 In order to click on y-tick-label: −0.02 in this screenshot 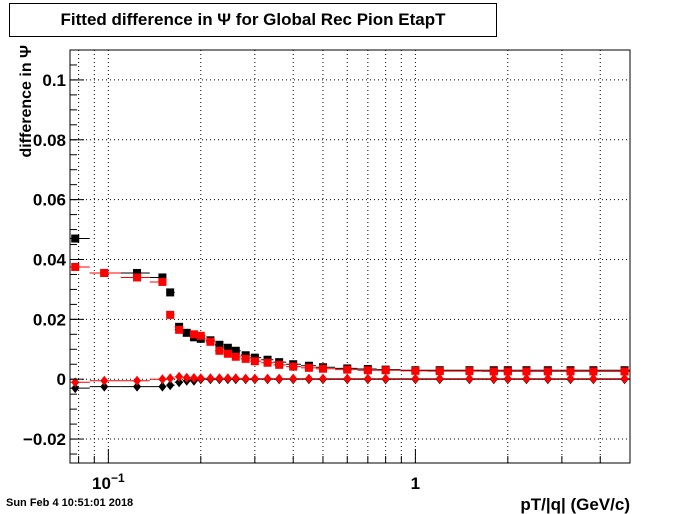, I will do `click(44, 439)`.